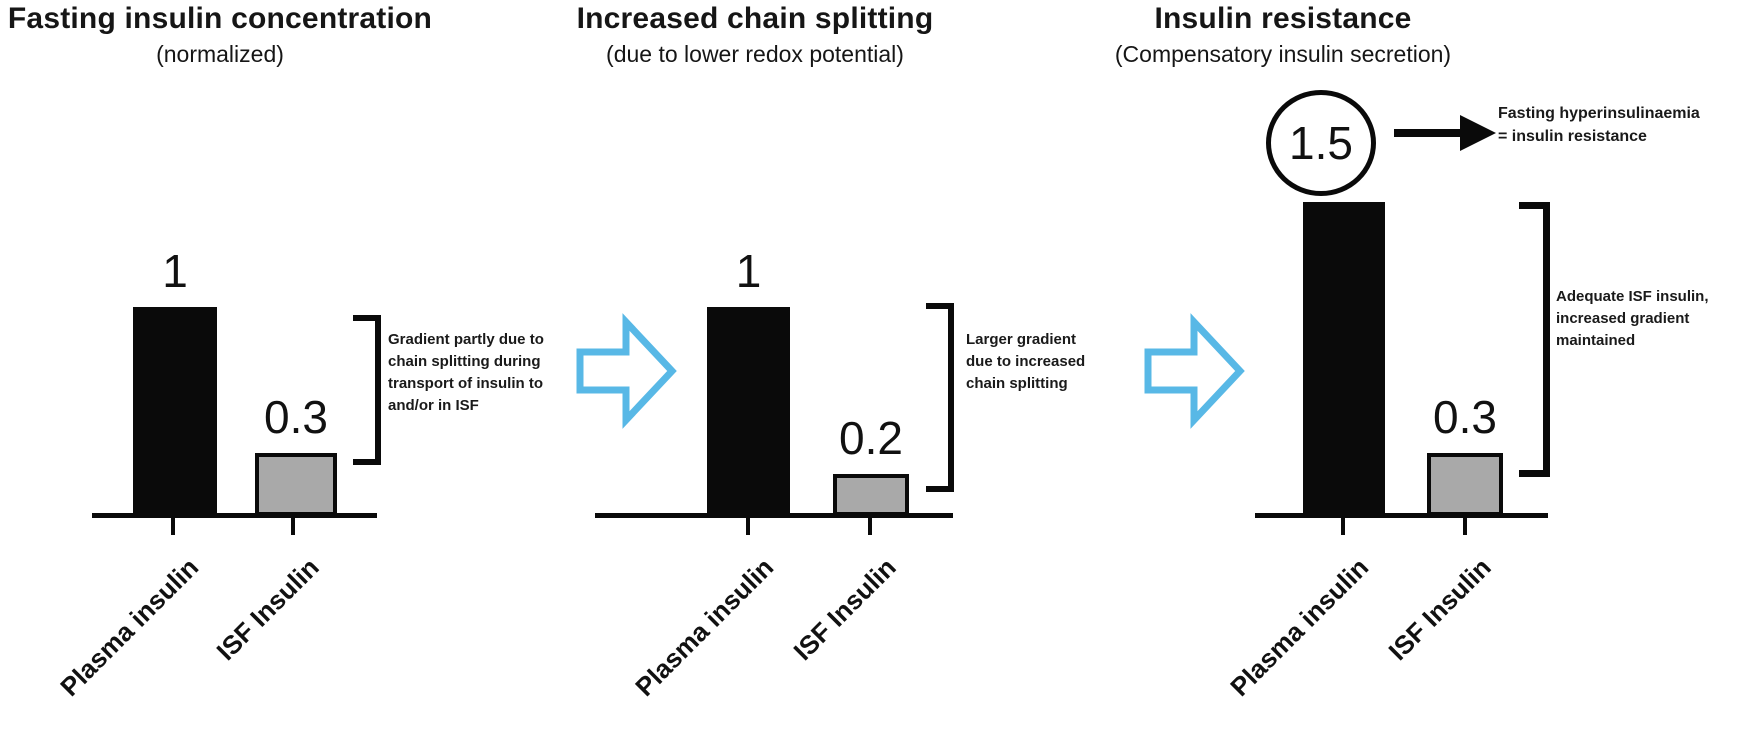 Image resolution: width=1750 pixels, height=732 pixels. I want to click on panel1-x-axis, so click(234, 515).